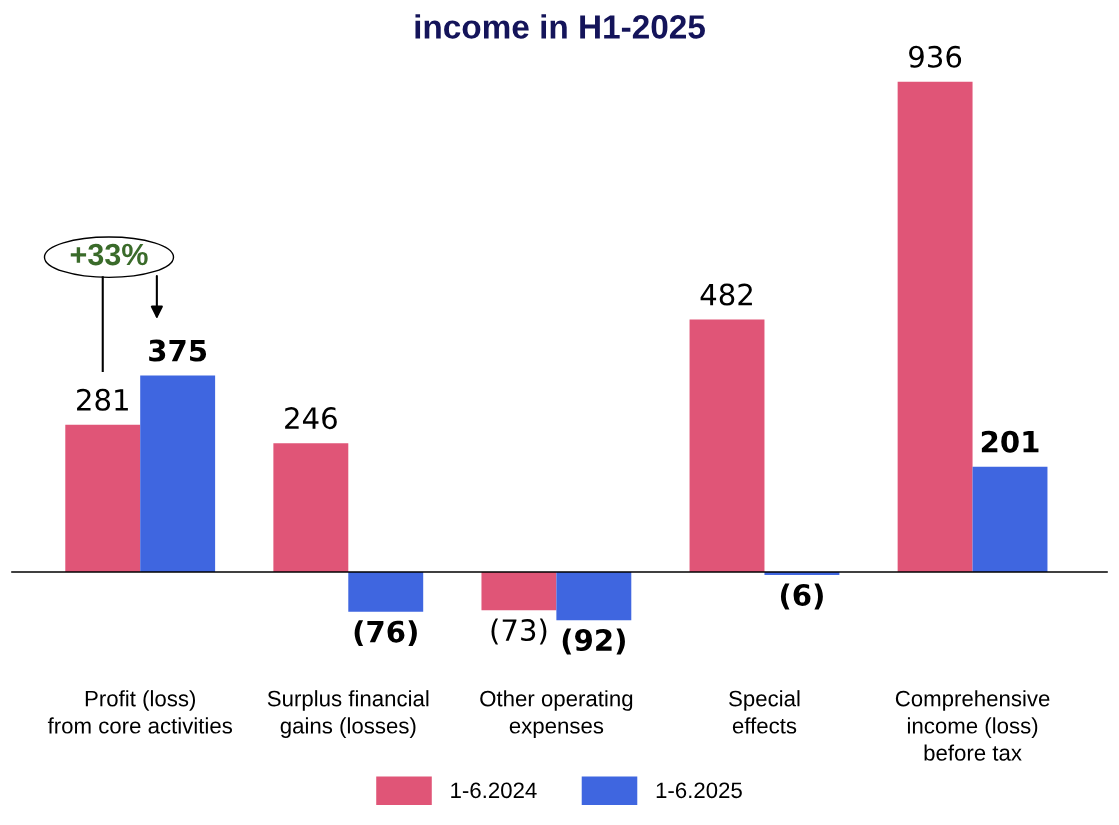  Describe the element at coordinates (764, 712) in the screenshot. I see `x-tick-label: Special effects` at that location.